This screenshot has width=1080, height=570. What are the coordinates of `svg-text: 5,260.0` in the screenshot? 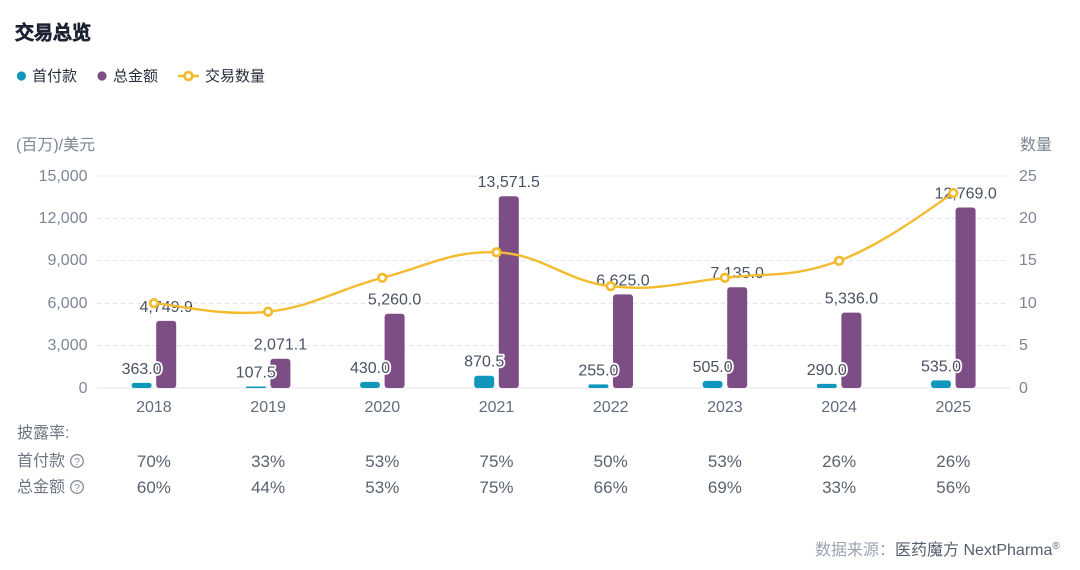 It's located at (394, 300).